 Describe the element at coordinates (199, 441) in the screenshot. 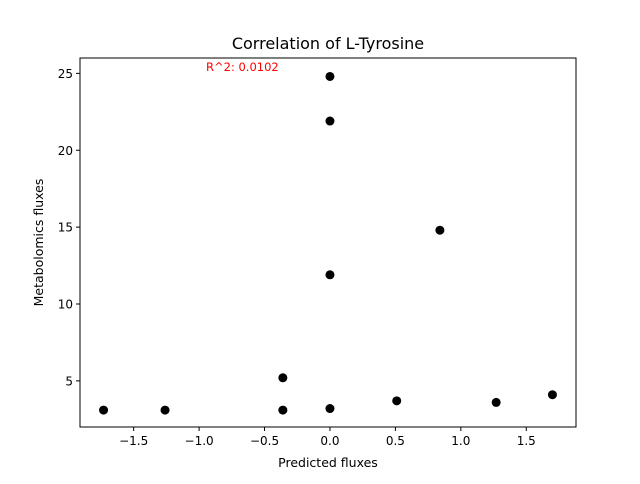

I see `x-tick-label: −1.0` at that location.